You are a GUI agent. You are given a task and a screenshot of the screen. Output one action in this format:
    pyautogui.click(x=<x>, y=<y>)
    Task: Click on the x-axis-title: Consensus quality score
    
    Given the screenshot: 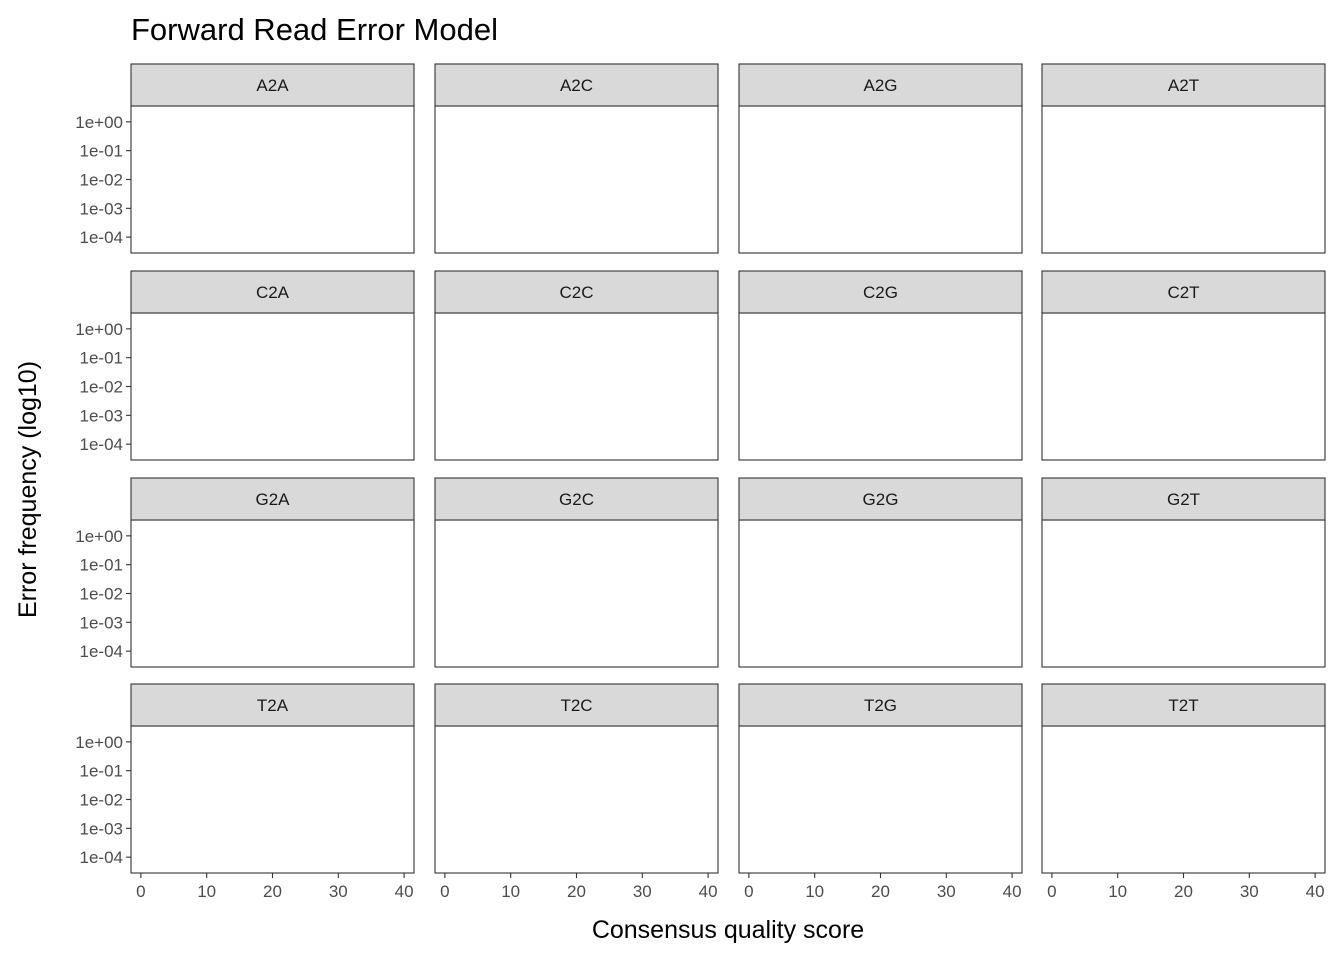 What is the action you would take?
    pyautogui.click(x=728, y=930)
    